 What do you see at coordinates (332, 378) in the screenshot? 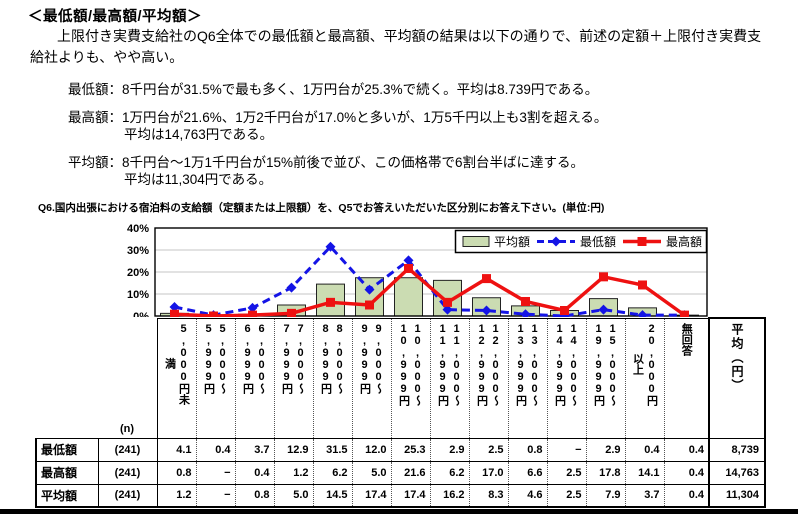
I see `category-header: 8,000～ 8,999円` at bounding box center [332, 378].